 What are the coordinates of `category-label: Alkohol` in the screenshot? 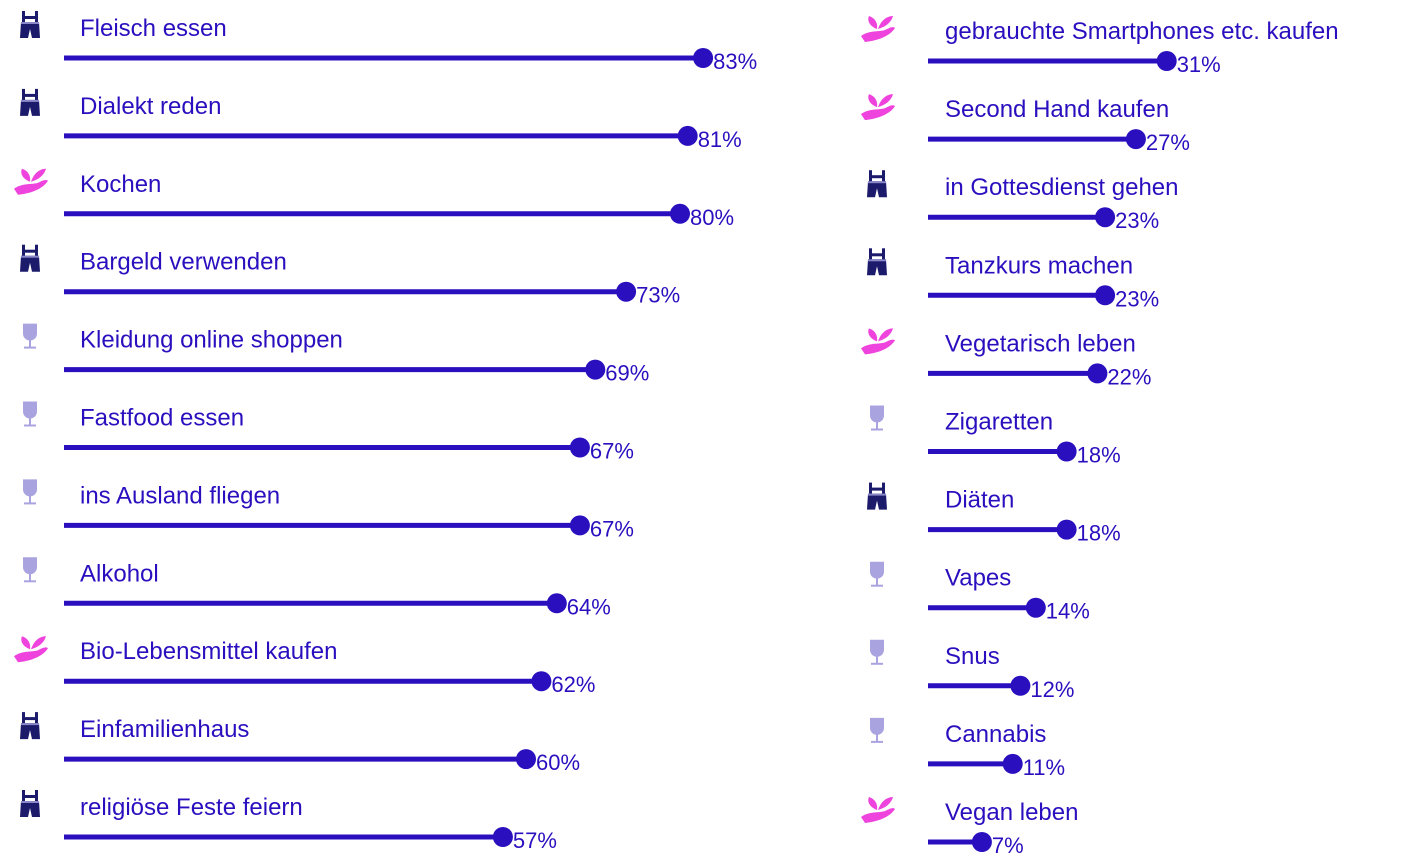 It's located at (119, 573).